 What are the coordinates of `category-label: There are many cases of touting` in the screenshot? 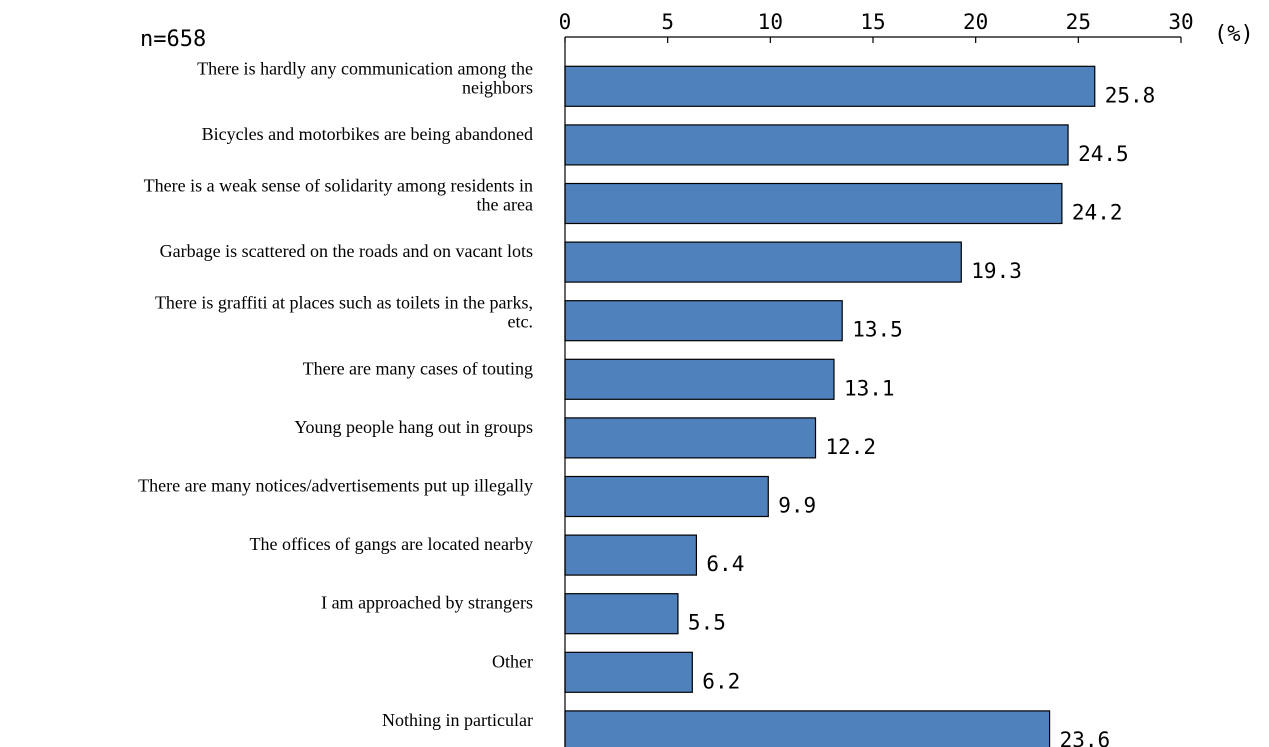 It's located at (418, 368).